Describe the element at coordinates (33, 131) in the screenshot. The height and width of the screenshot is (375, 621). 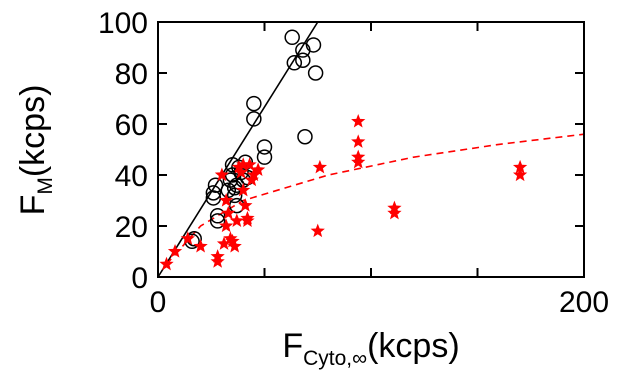
I see `y-axis-title-unit: (kcps)` at that location.